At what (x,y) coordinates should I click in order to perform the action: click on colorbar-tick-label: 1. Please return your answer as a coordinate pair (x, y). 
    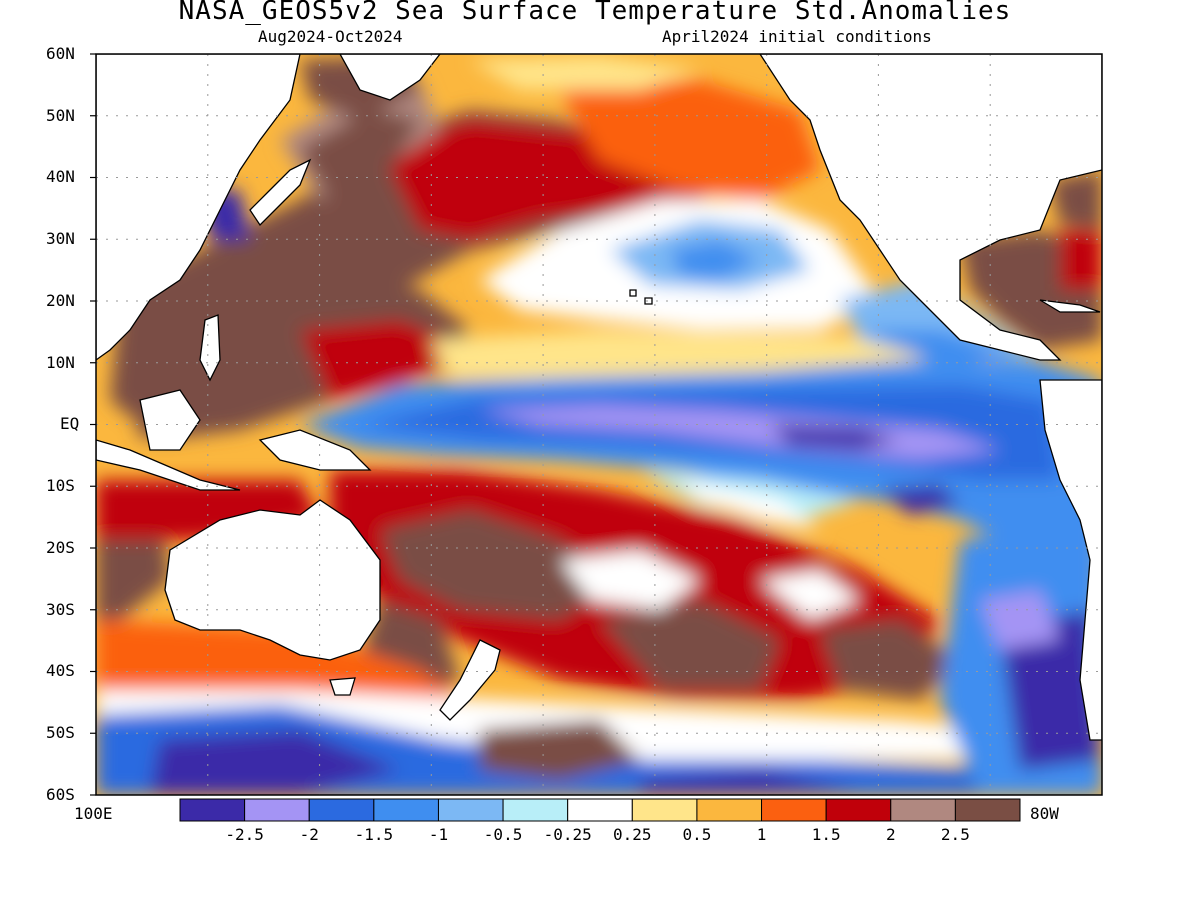
    Looking at the image, I should click on (762, 834).